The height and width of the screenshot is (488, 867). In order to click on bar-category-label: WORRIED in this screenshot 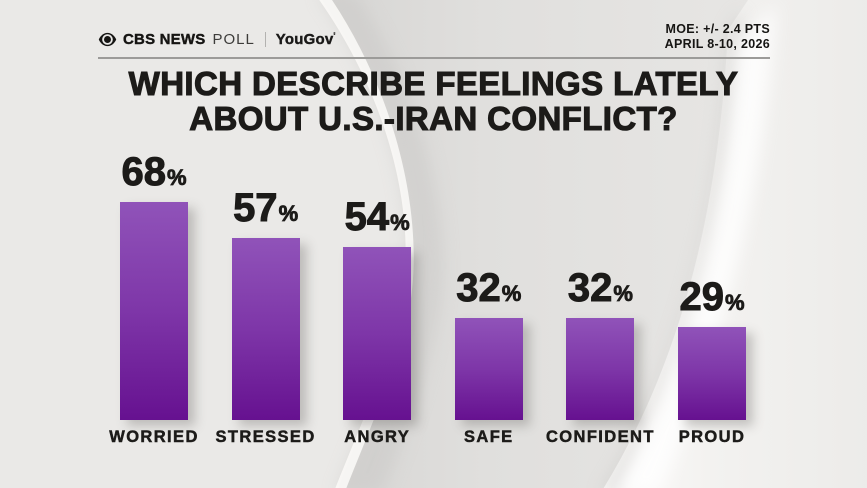, I will do `click(154, 437)`.